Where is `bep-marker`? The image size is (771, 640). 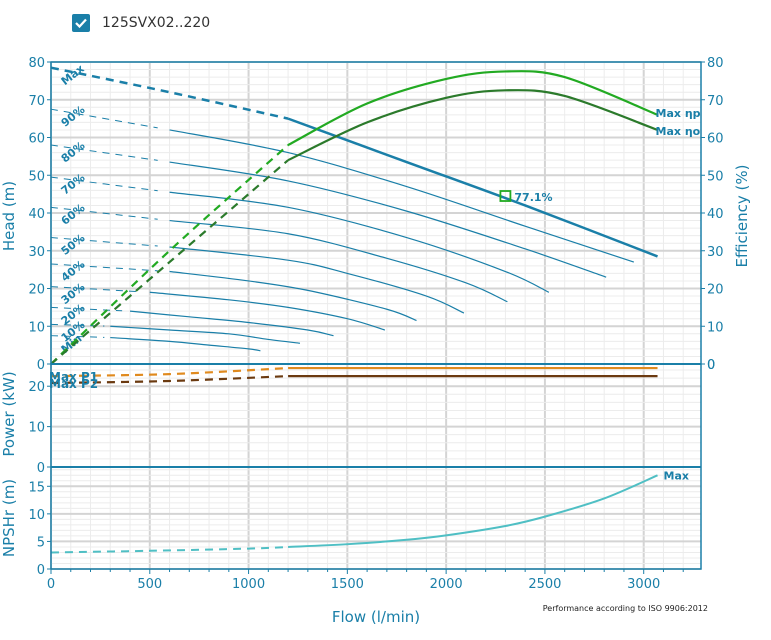
bep-marker is located at coordinates (505, 196).